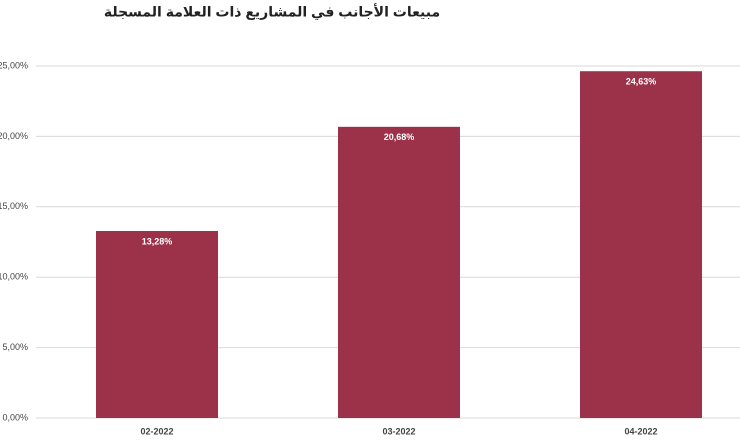  I want to click on y-tick-label: 10,00%, so click(14, 277).